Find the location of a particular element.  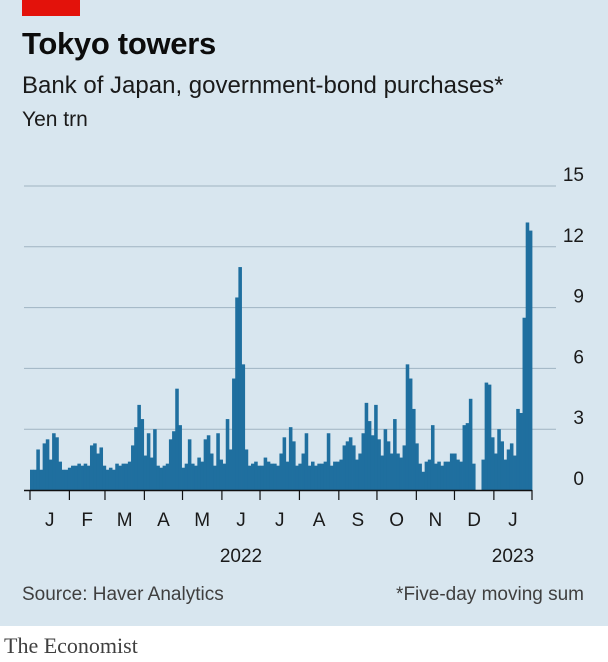

x-year-label-2022: 2022 is located at coordinates (241, 556).